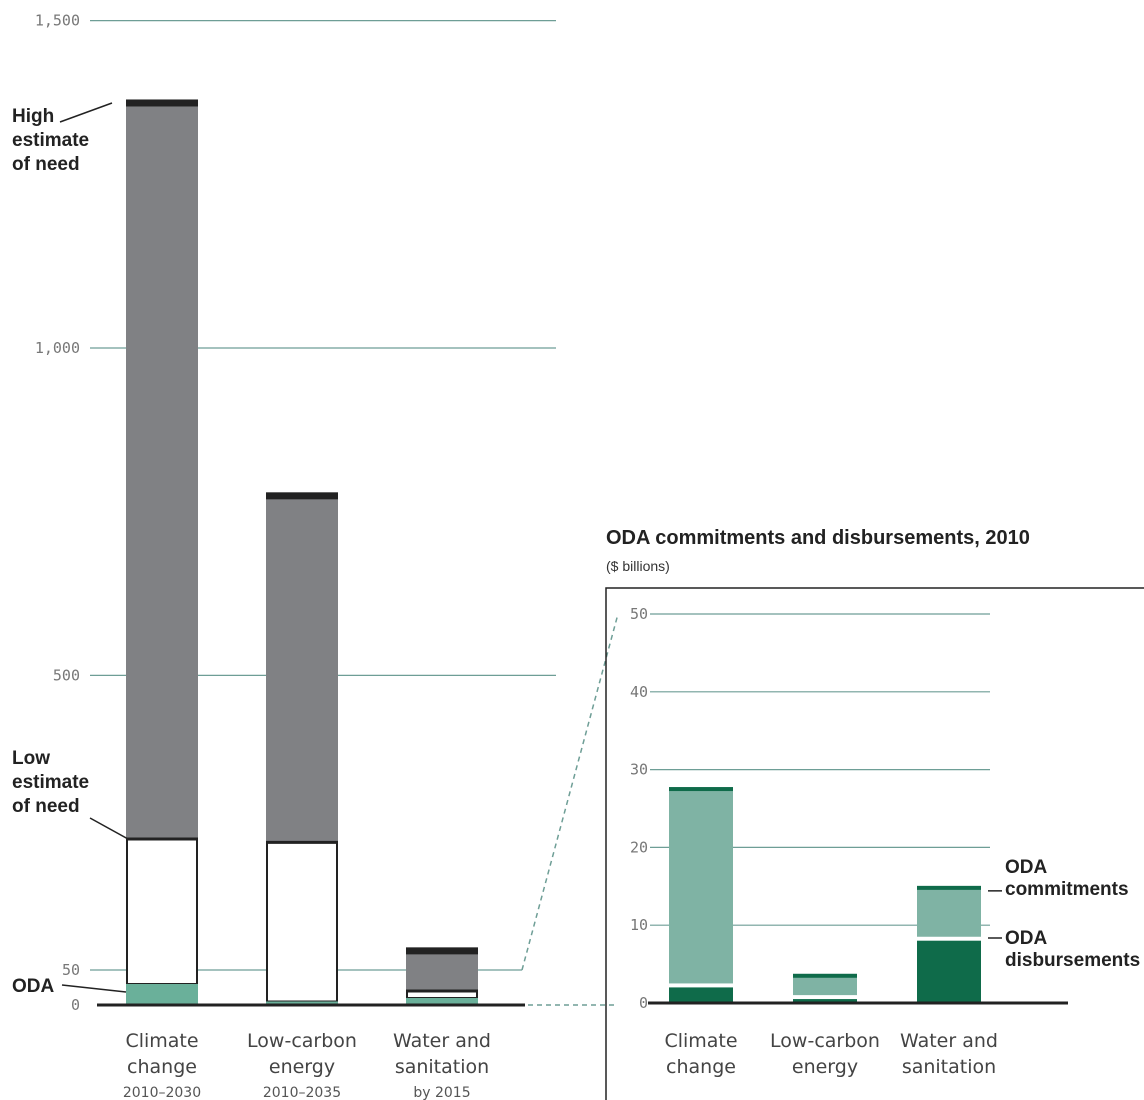 The image size is (1144, 1100). What do you see at coordinates (818, 538) in the screenshot?
I see `inset-title: ODA commitments and disbursements, 2010` at bounding box center [818, 538].